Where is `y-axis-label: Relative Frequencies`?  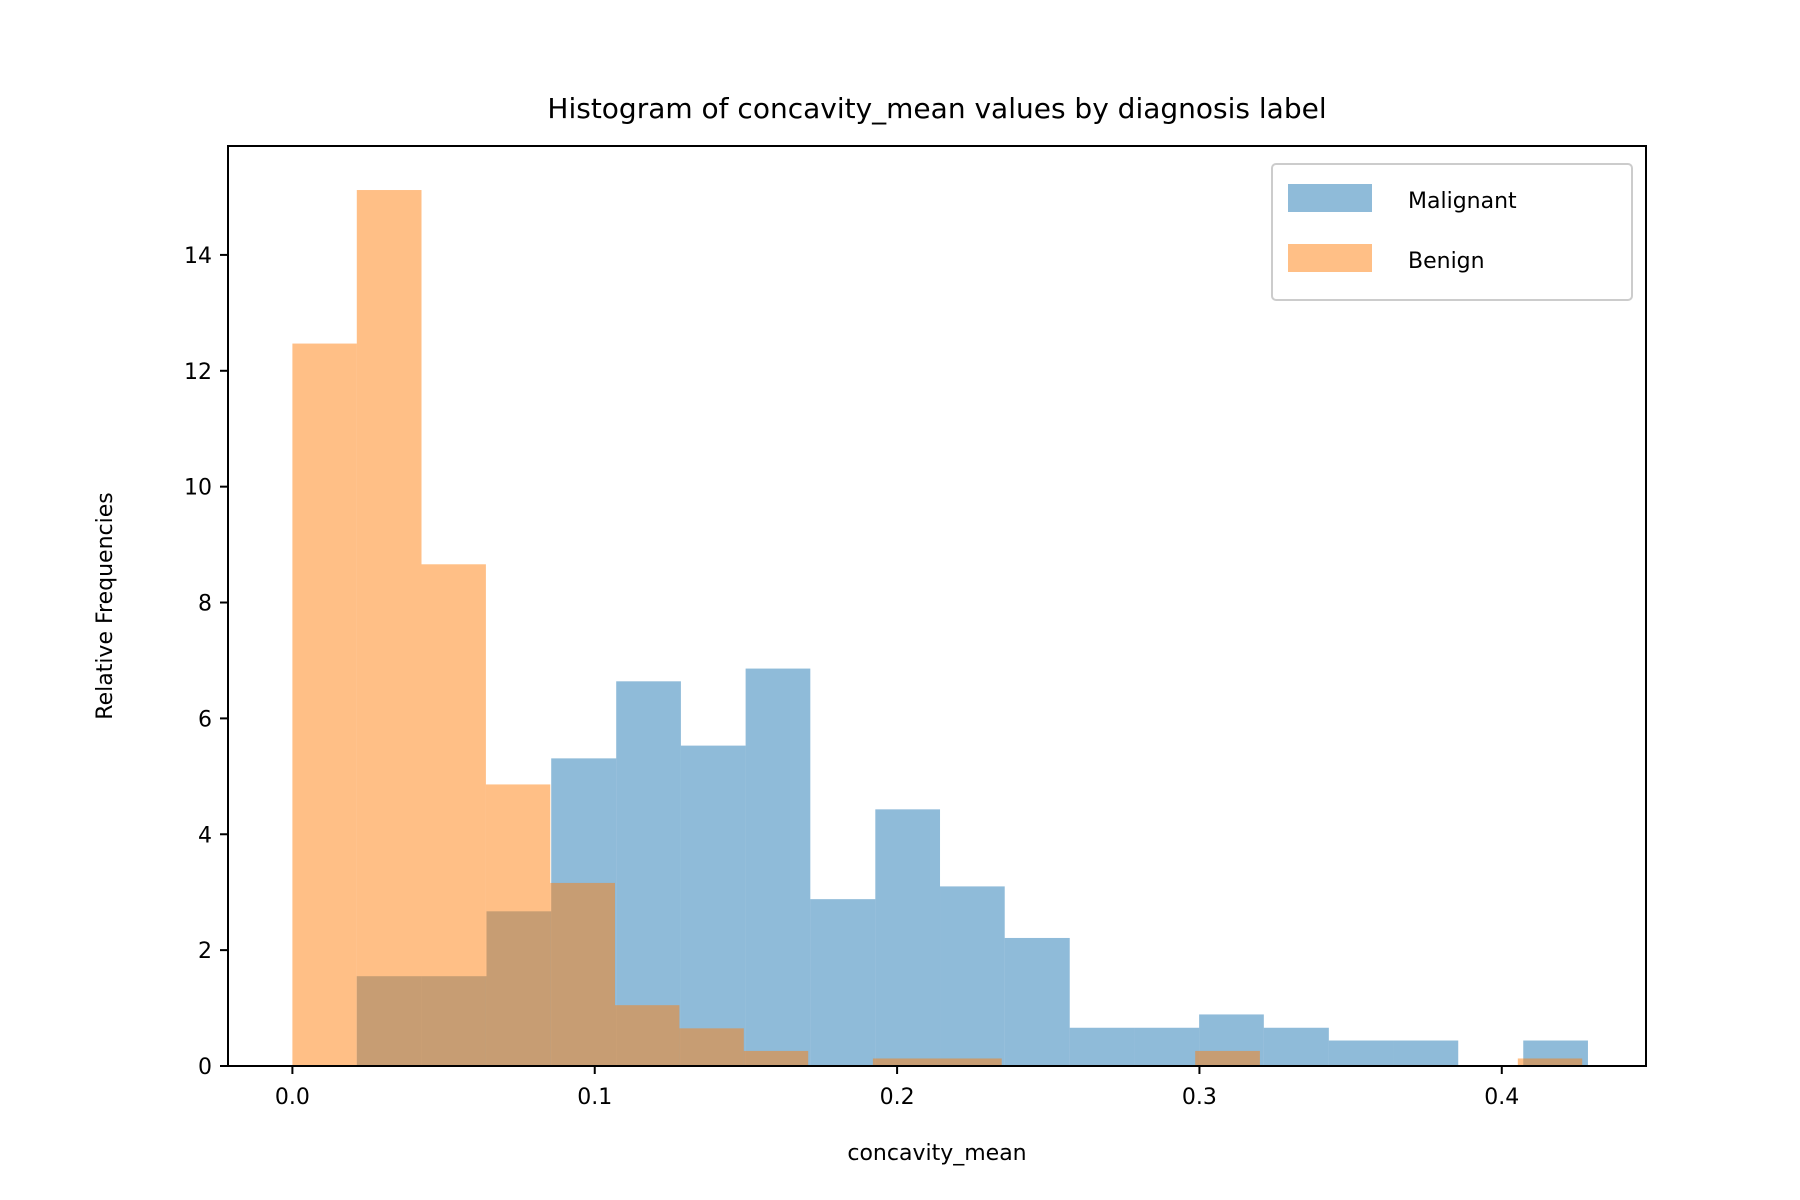
y-axis-label: Relative Frequencies is located at coordinates (105, 605).